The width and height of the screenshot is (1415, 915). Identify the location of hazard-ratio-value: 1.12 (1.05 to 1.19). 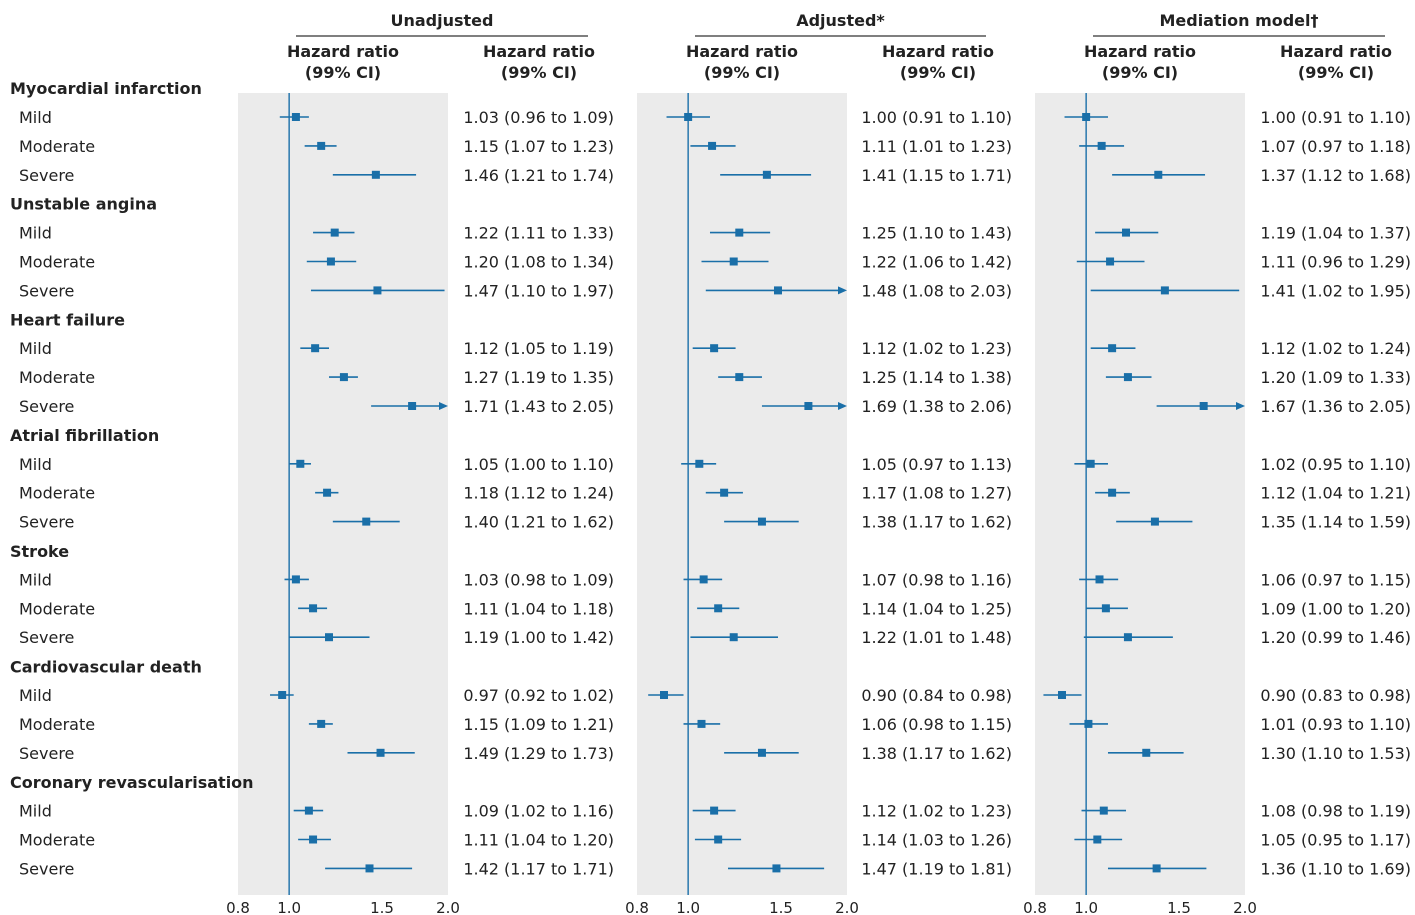
(538, 348).